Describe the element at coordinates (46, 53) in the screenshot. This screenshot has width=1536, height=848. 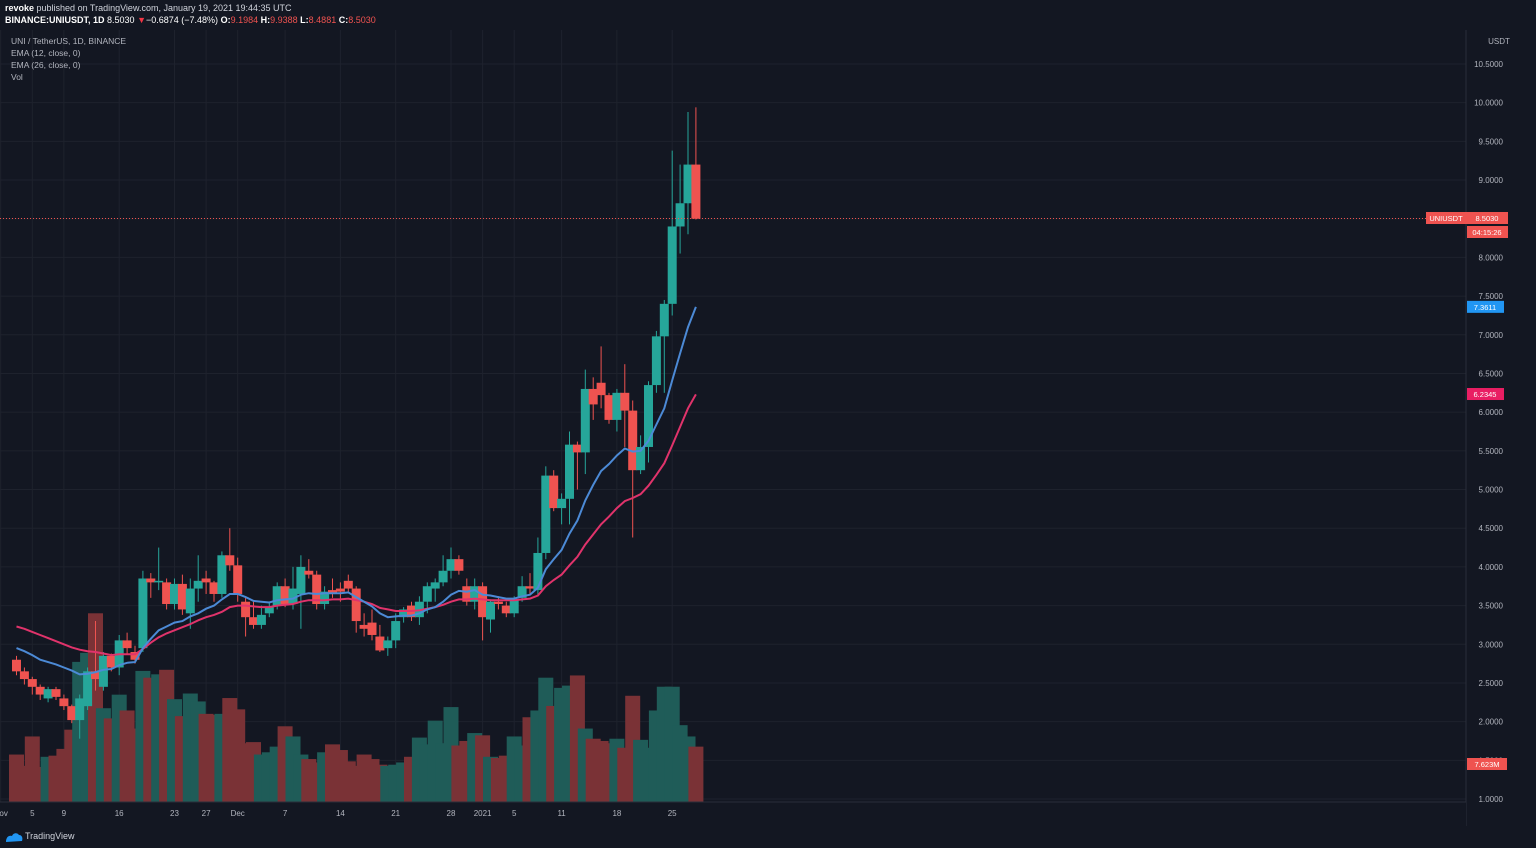
I see `legend-ema12: EMA (12, close, 0)` at that location.